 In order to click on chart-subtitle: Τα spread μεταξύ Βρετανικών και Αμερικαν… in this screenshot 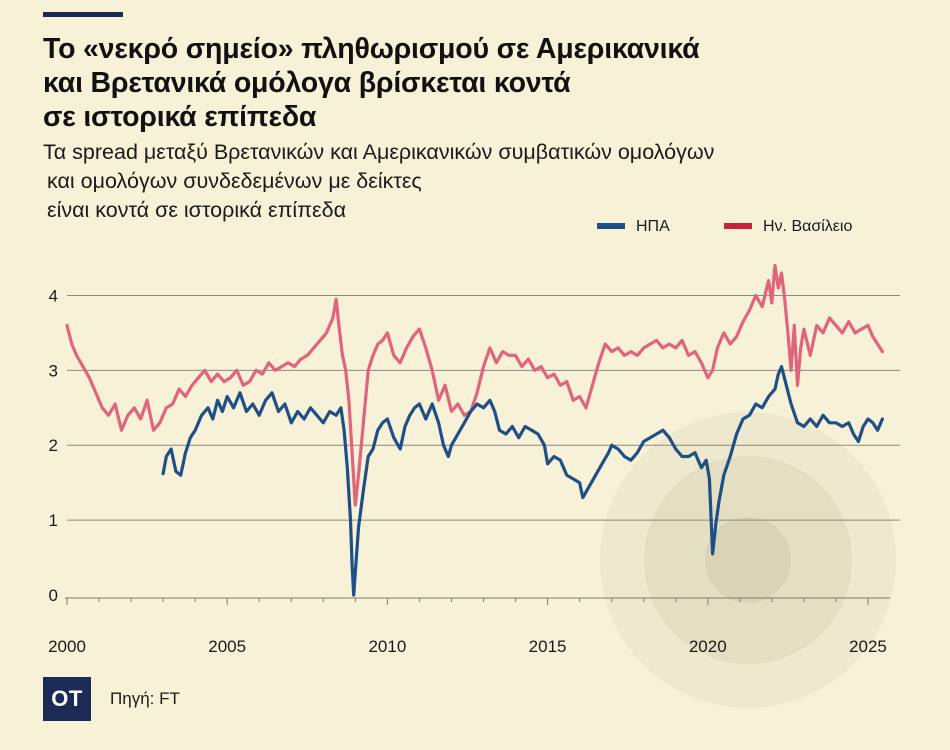, I will do `click(493, 181)`.